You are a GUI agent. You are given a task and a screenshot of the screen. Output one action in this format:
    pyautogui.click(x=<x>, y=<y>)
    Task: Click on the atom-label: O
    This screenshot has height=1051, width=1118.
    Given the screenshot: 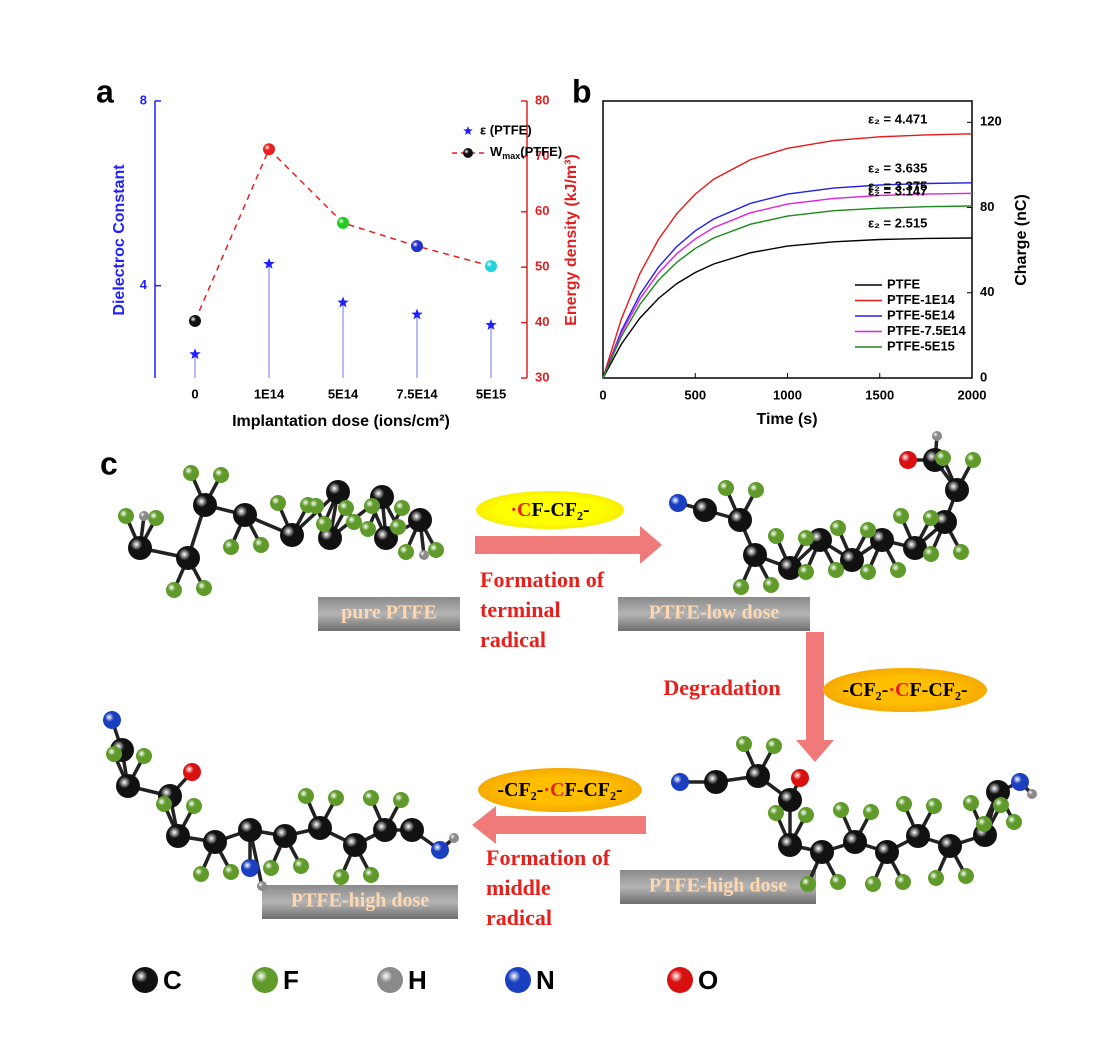 What is the action you would take?
    pyautogui.click(x=708, y=980)
    